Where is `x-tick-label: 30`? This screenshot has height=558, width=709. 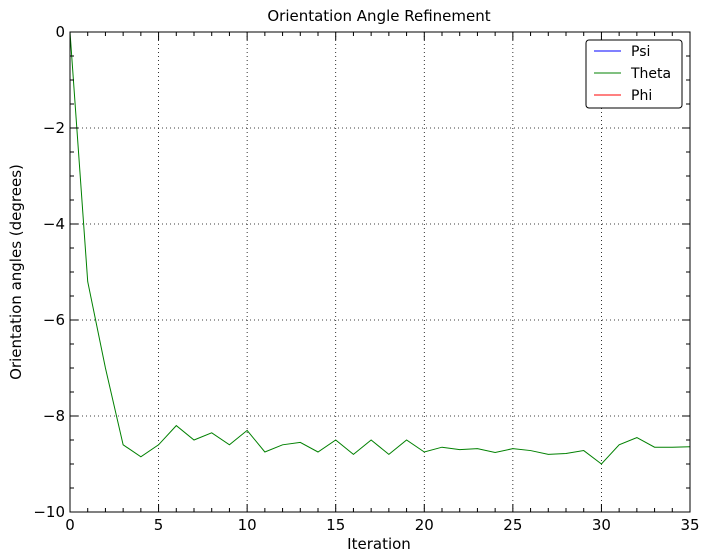 x-tick-label: 30 is located at coordinates (601, 525).